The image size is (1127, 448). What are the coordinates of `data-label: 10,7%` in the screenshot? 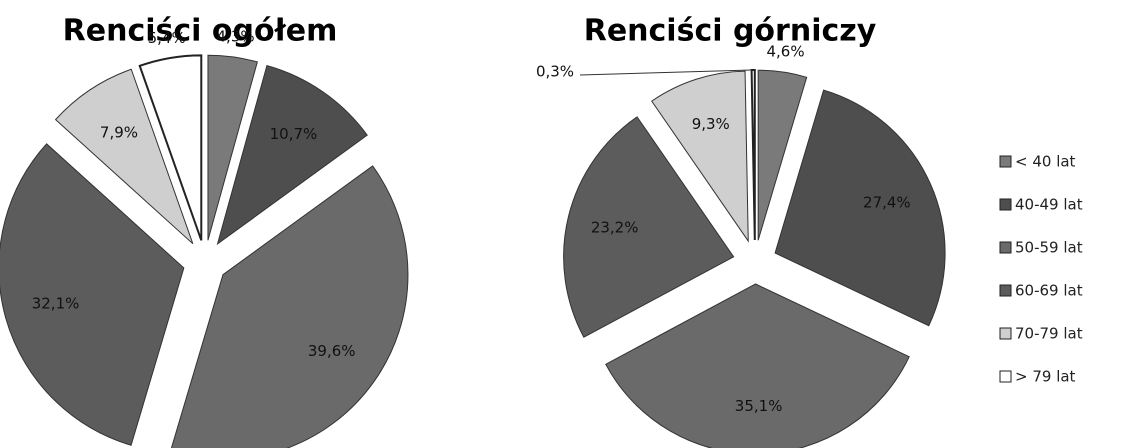 It's located at (294, 134).